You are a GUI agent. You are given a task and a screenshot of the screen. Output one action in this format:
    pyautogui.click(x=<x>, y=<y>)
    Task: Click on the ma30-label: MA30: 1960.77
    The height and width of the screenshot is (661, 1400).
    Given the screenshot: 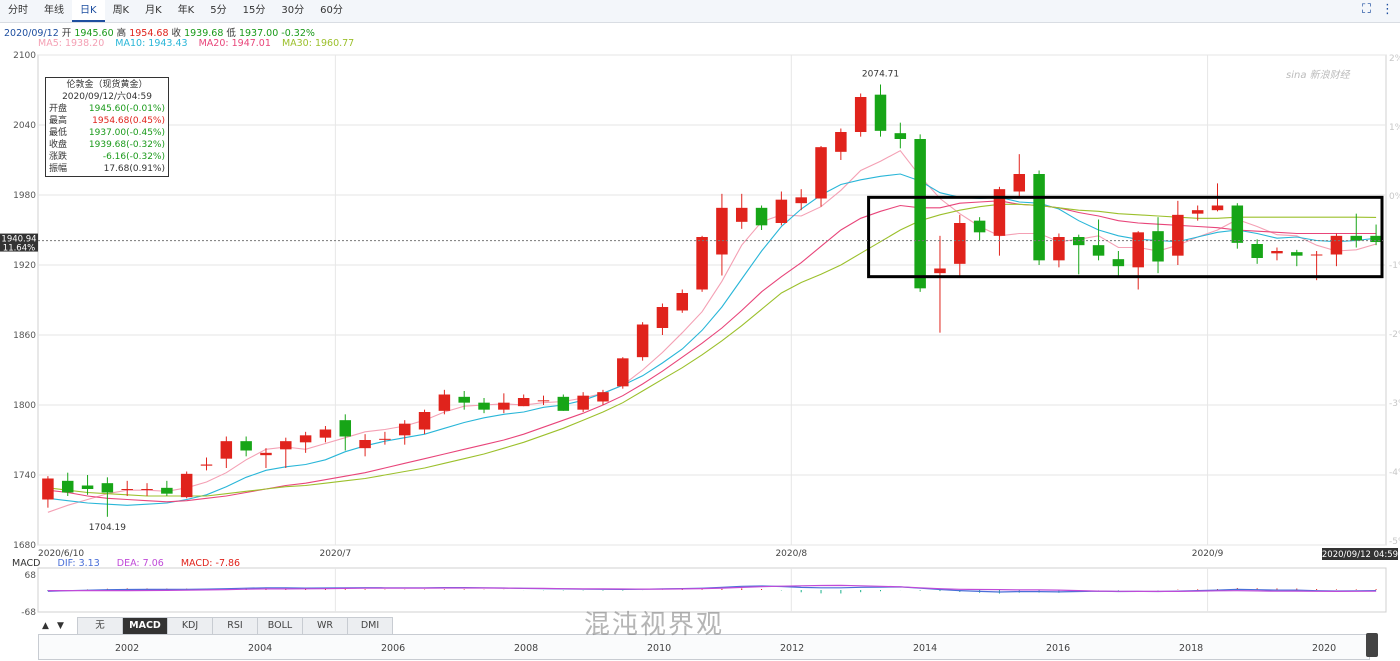 What is the action you would take?
    pyautogui.click(x=318, y=43)
    